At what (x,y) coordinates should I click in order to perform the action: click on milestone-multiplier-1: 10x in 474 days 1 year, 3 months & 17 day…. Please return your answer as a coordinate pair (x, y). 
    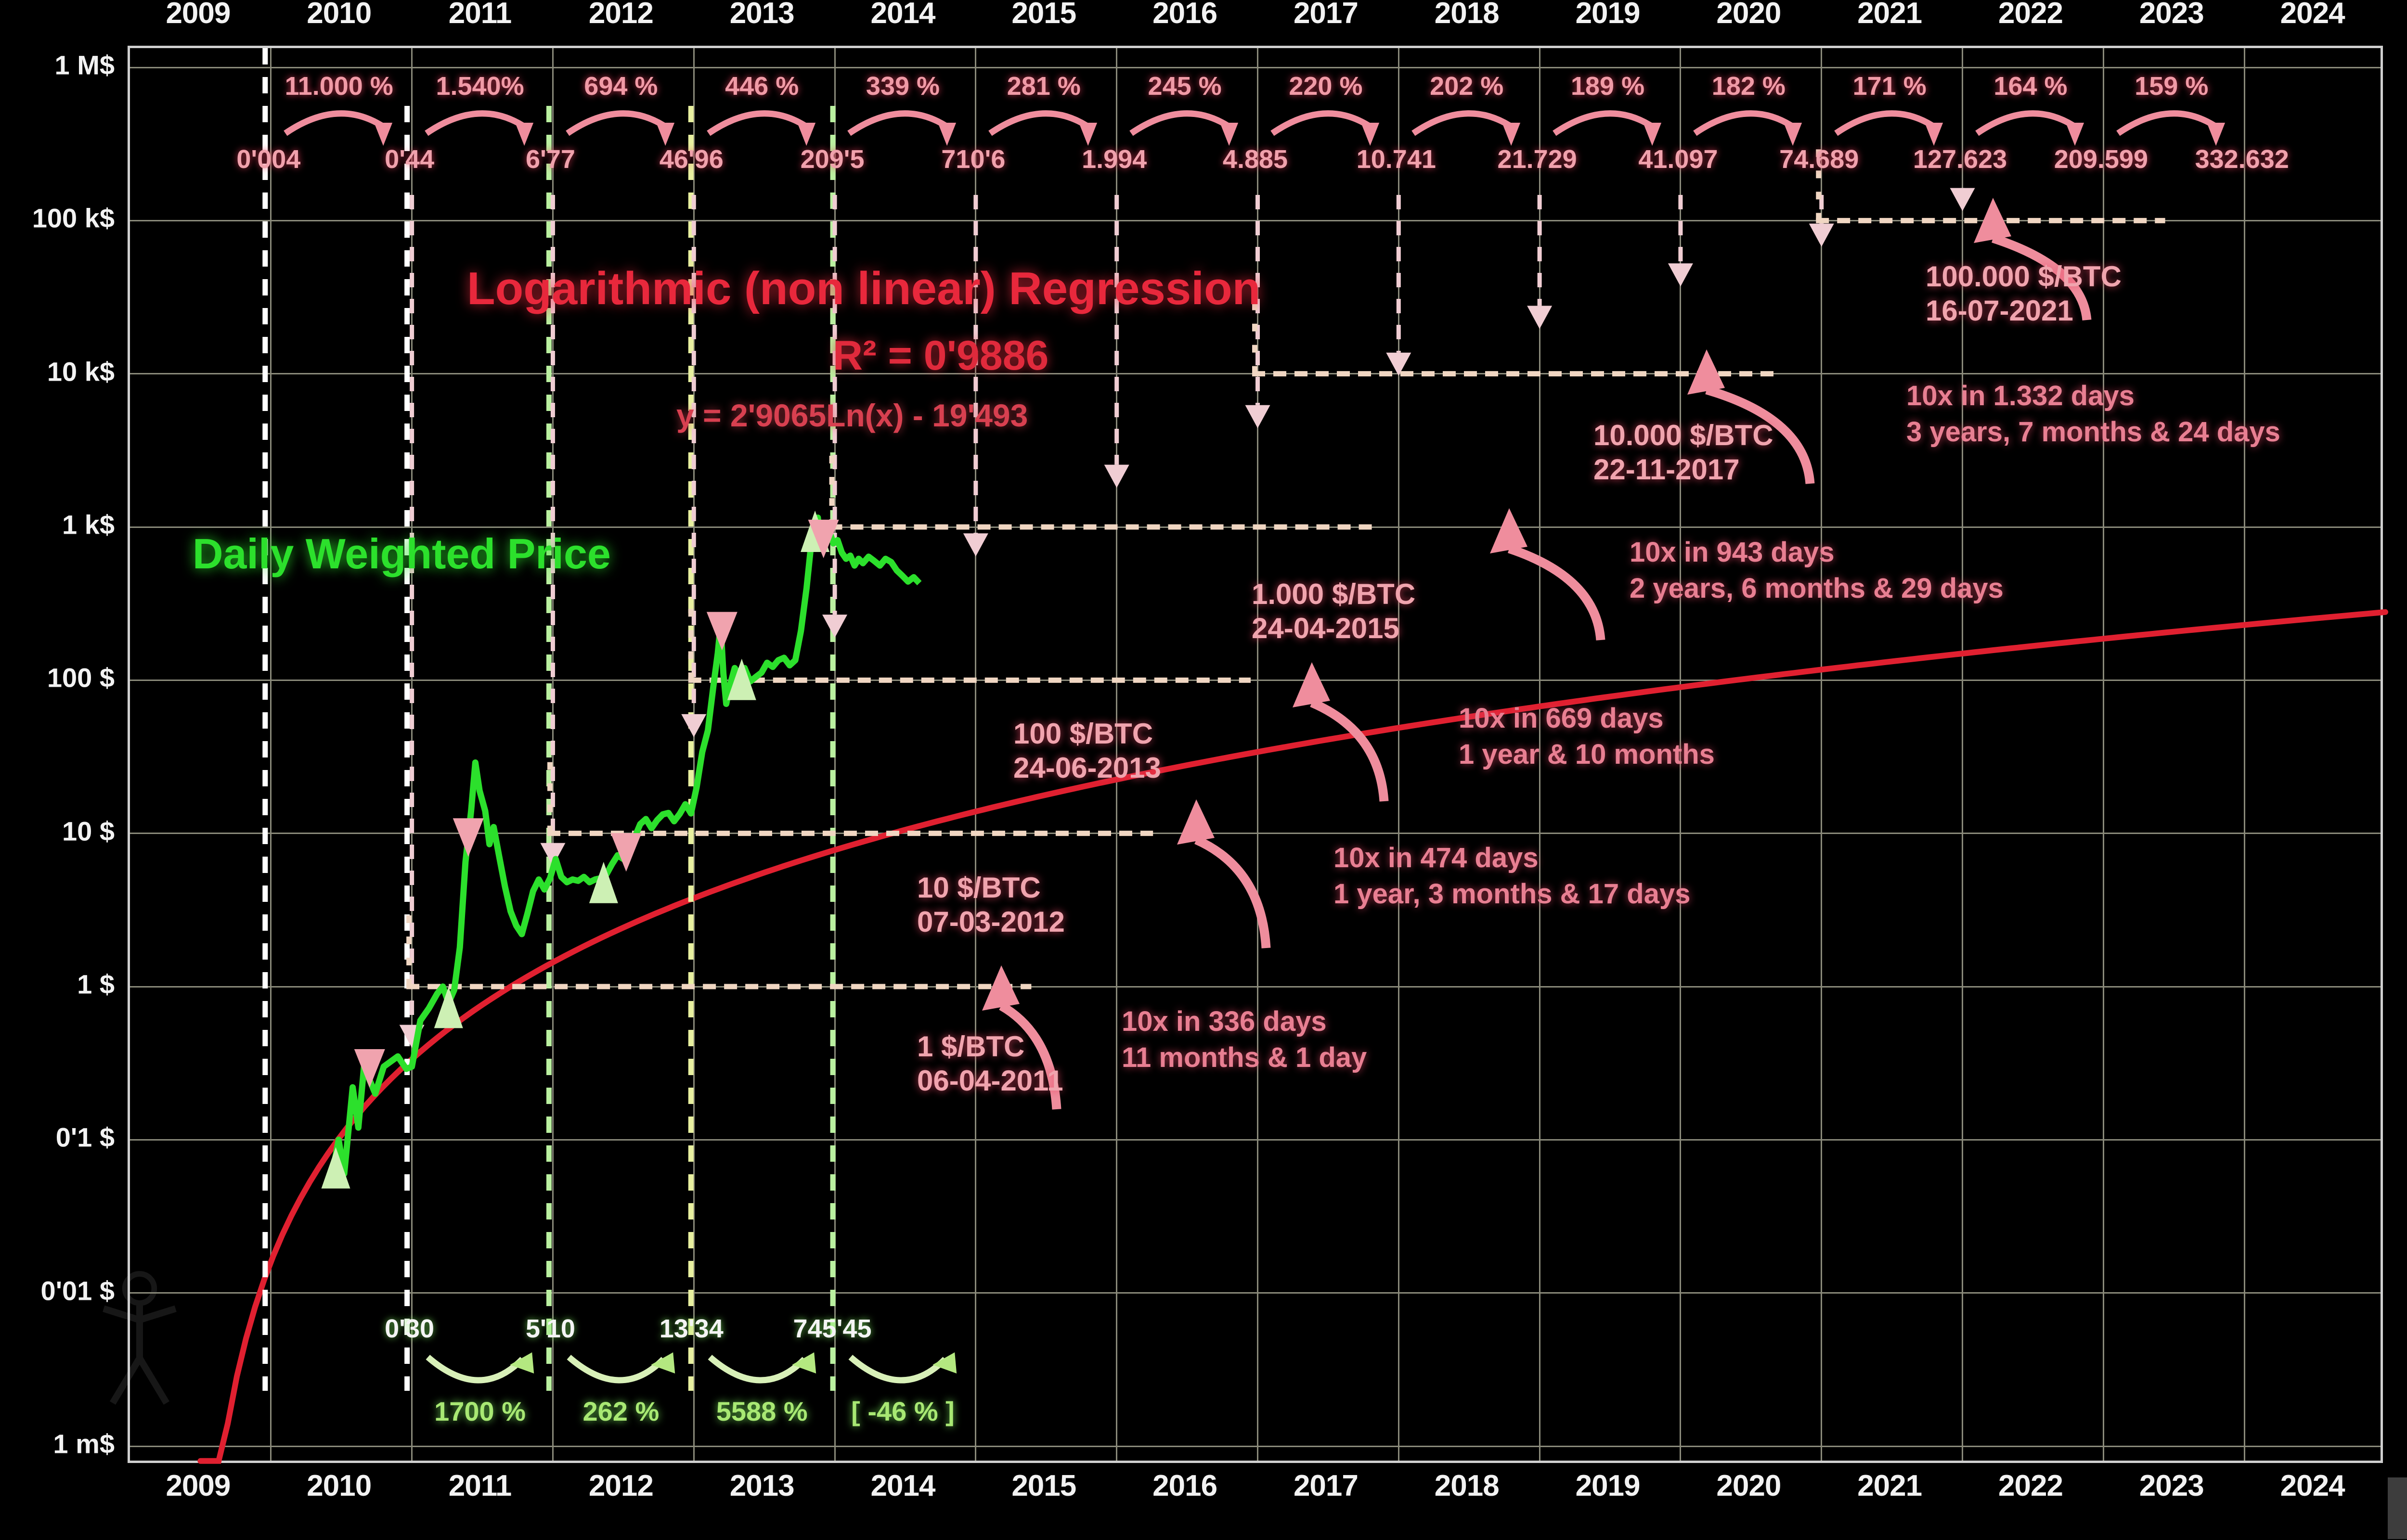
    Looking at the image, I should click on (1511, 876).